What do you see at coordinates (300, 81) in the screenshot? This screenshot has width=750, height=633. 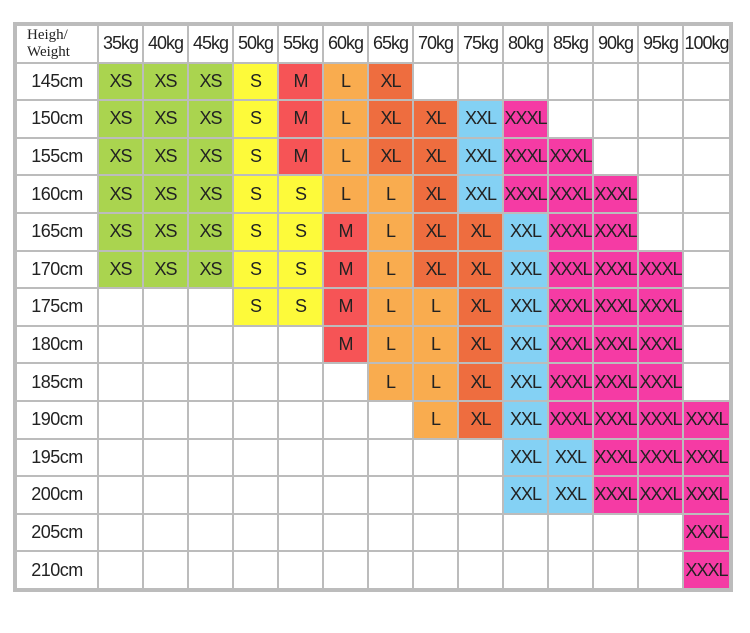 I see `size-cell: M` at bounding box center [300, 81].